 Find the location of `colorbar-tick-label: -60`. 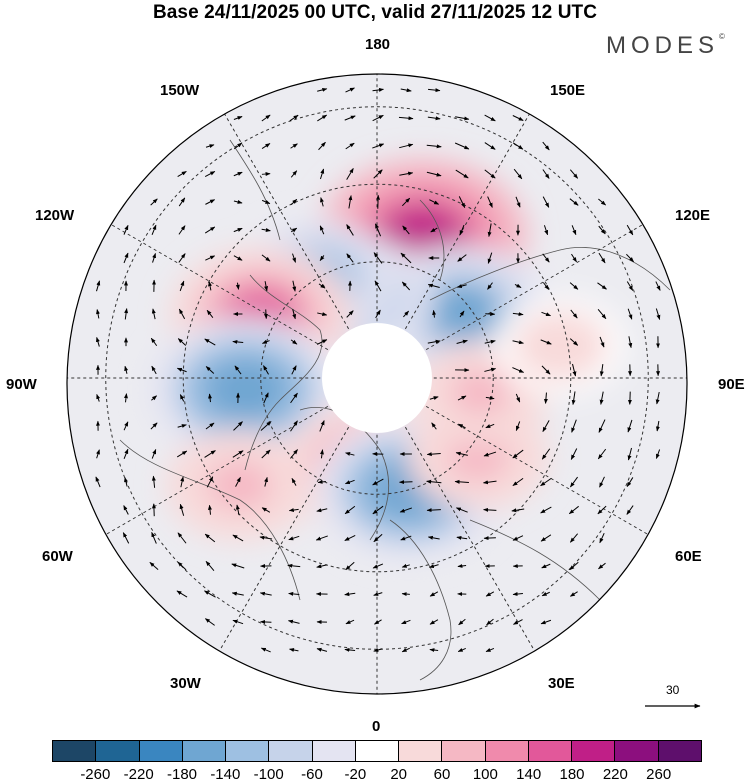

colorbar-tick-label: -60 is located at coordinates (312, 774).